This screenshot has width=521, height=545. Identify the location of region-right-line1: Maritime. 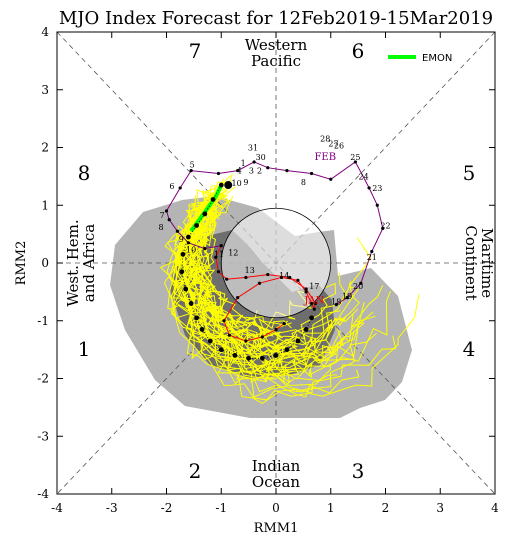
(487, 263).